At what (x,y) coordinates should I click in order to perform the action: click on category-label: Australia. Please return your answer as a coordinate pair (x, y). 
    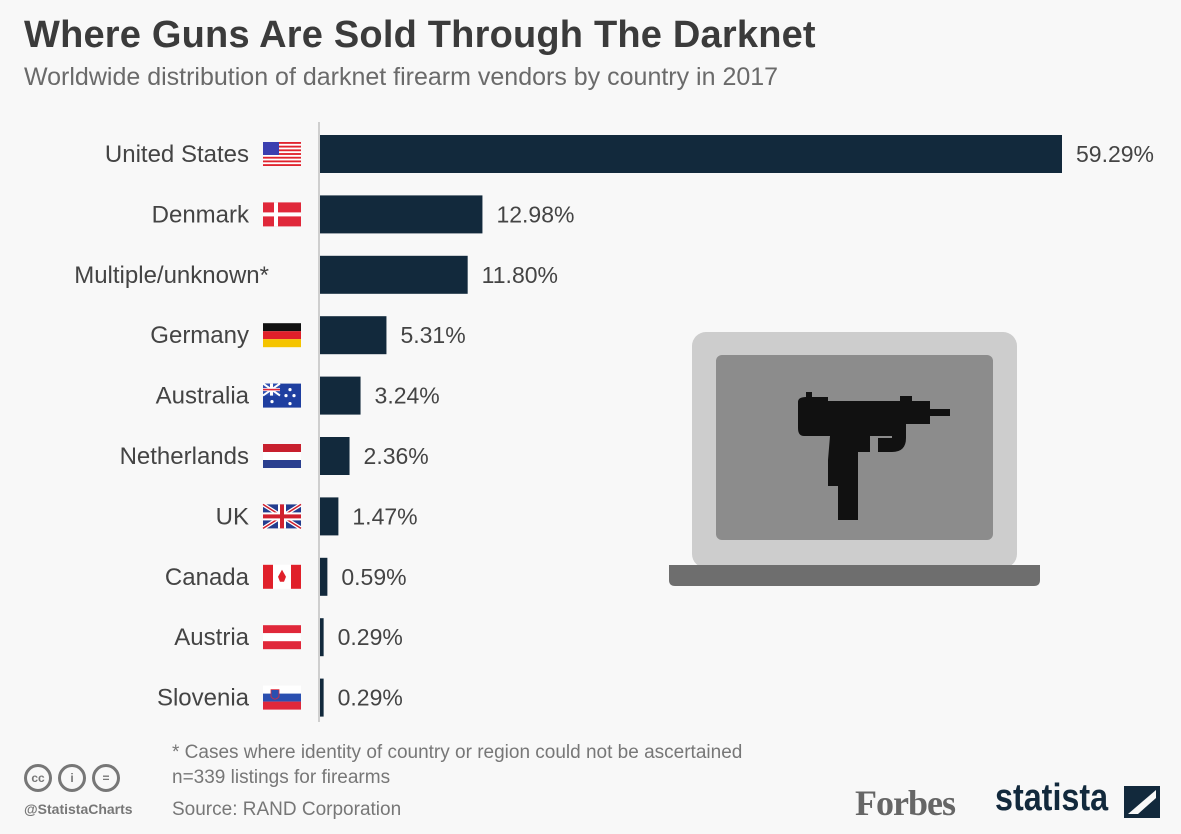
    Looking at the image, I should click on (203, 396).